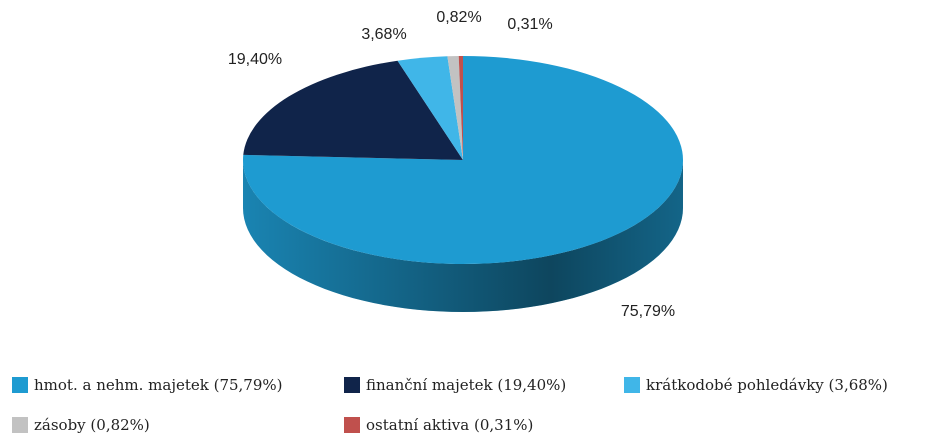  I want to click on data-label: 75,79%, so click(648, 311).